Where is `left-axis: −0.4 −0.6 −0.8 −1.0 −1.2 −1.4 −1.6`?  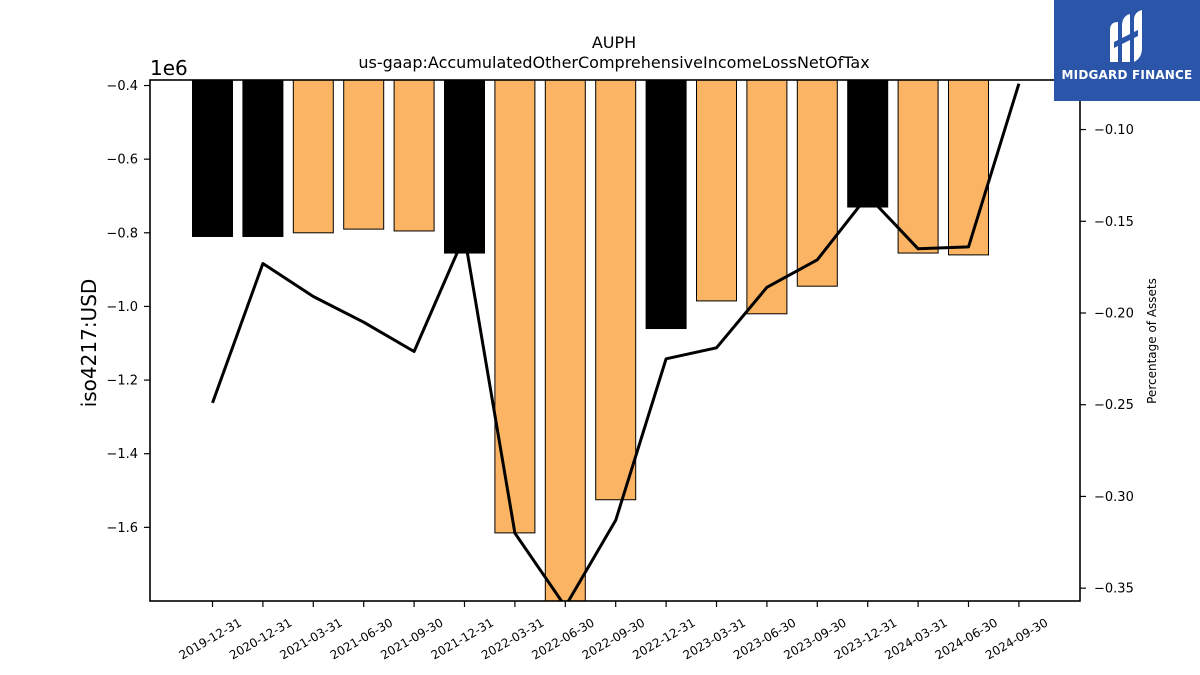 left-axis: −0.4 −0.6 −0.8 −1.0 −1.2 −1.4 −1.6 is located at coordinates (128, 307).